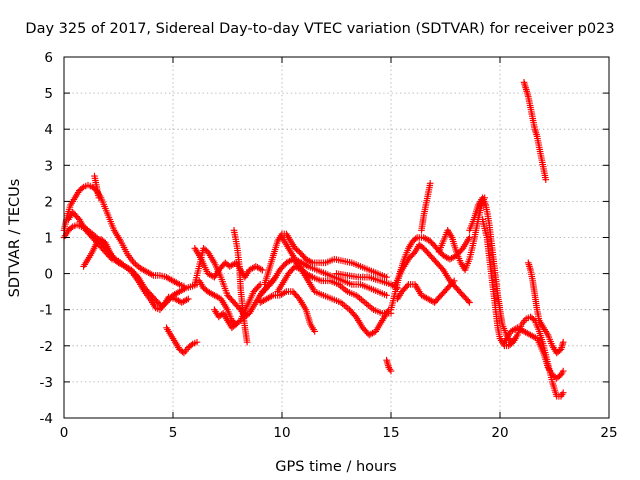 The image size is (640, 480). What do you see at coordinates (240, 286) in the screenshot?
I see `series-spike-b` at bounding box center [240, 286].